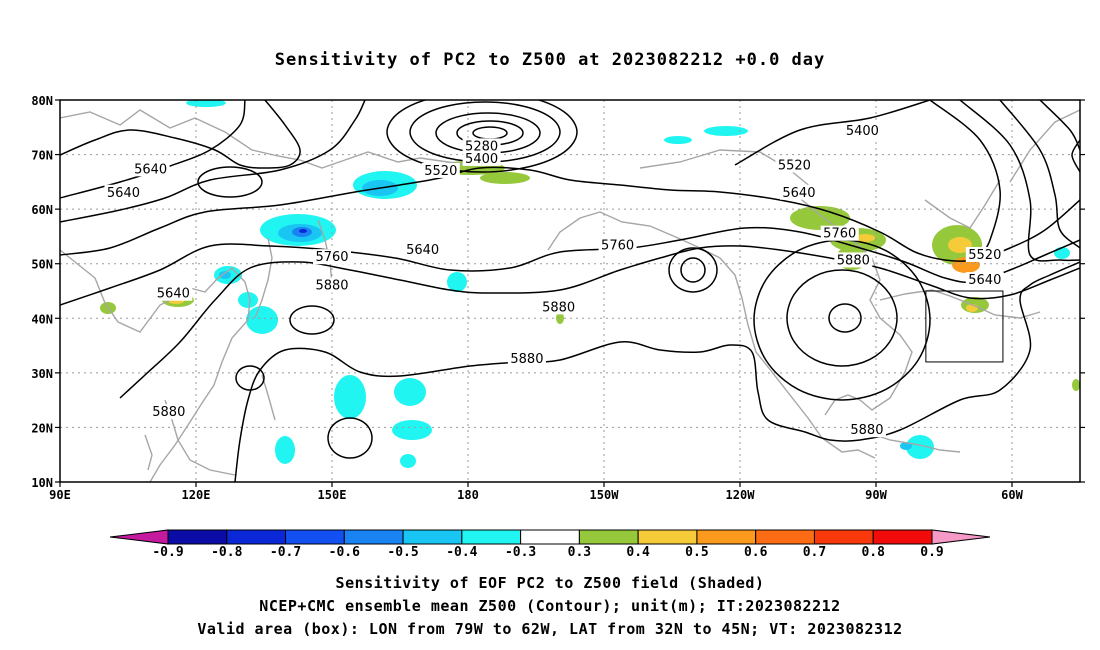  What do you see at coordinates (402, 552) in the screenshot?
I see `colorbar-label: -0.5` at bounding box center [402, 552].